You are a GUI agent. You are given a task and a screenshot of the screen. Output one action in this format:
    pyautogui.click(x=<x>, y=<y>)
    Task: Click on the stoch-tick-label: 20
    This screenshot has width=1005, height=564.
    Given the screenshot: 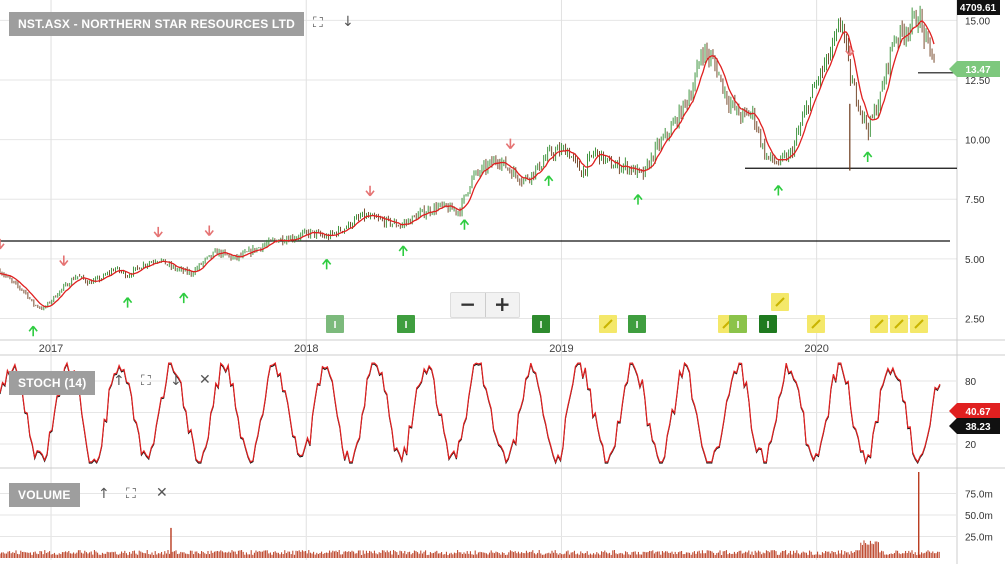 What is the action you would take?
    pyautogui.click(x=971, y=445)
    